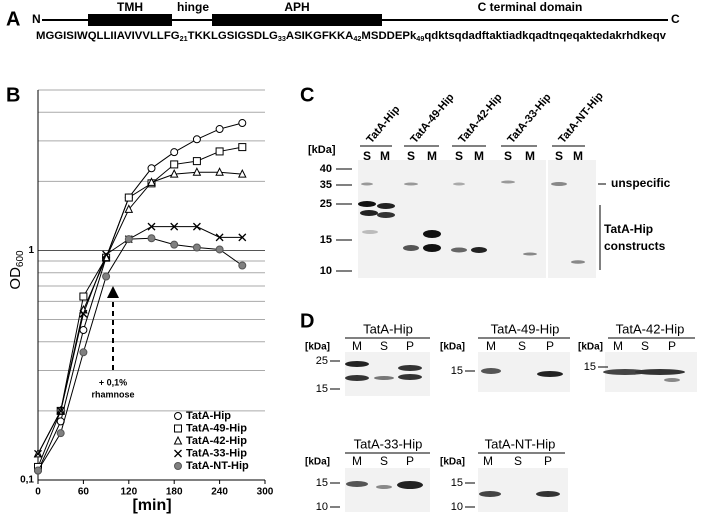 The width and height of the screenshot is (701, 521). Describe the element at coordinates (31, 250) in the screenshot. I see `y-tick-label: 1` at that location.